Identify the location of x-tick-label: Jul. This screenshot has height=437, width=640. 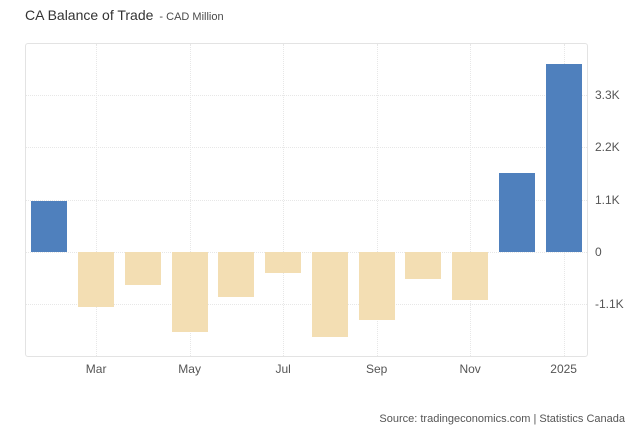
(283, 369).